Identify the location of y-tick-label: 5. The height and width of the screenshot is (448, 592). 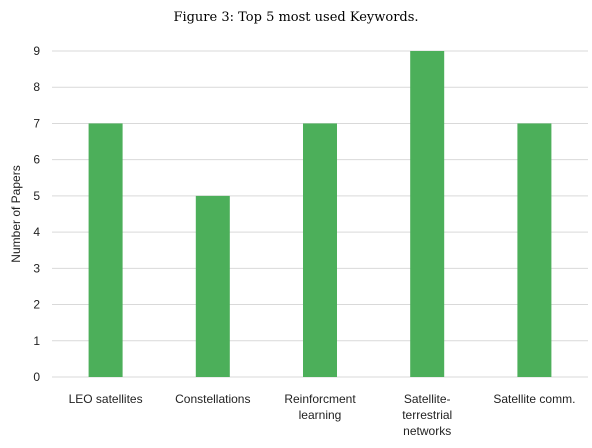
(36, 196).